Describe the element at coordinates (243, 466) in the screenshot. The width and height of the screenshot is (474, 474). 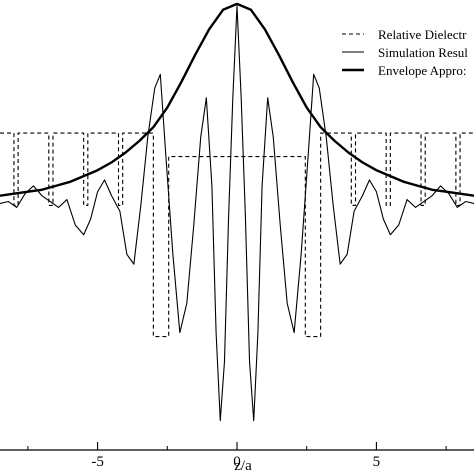
I see `x-axis-label: z/a` at that location.